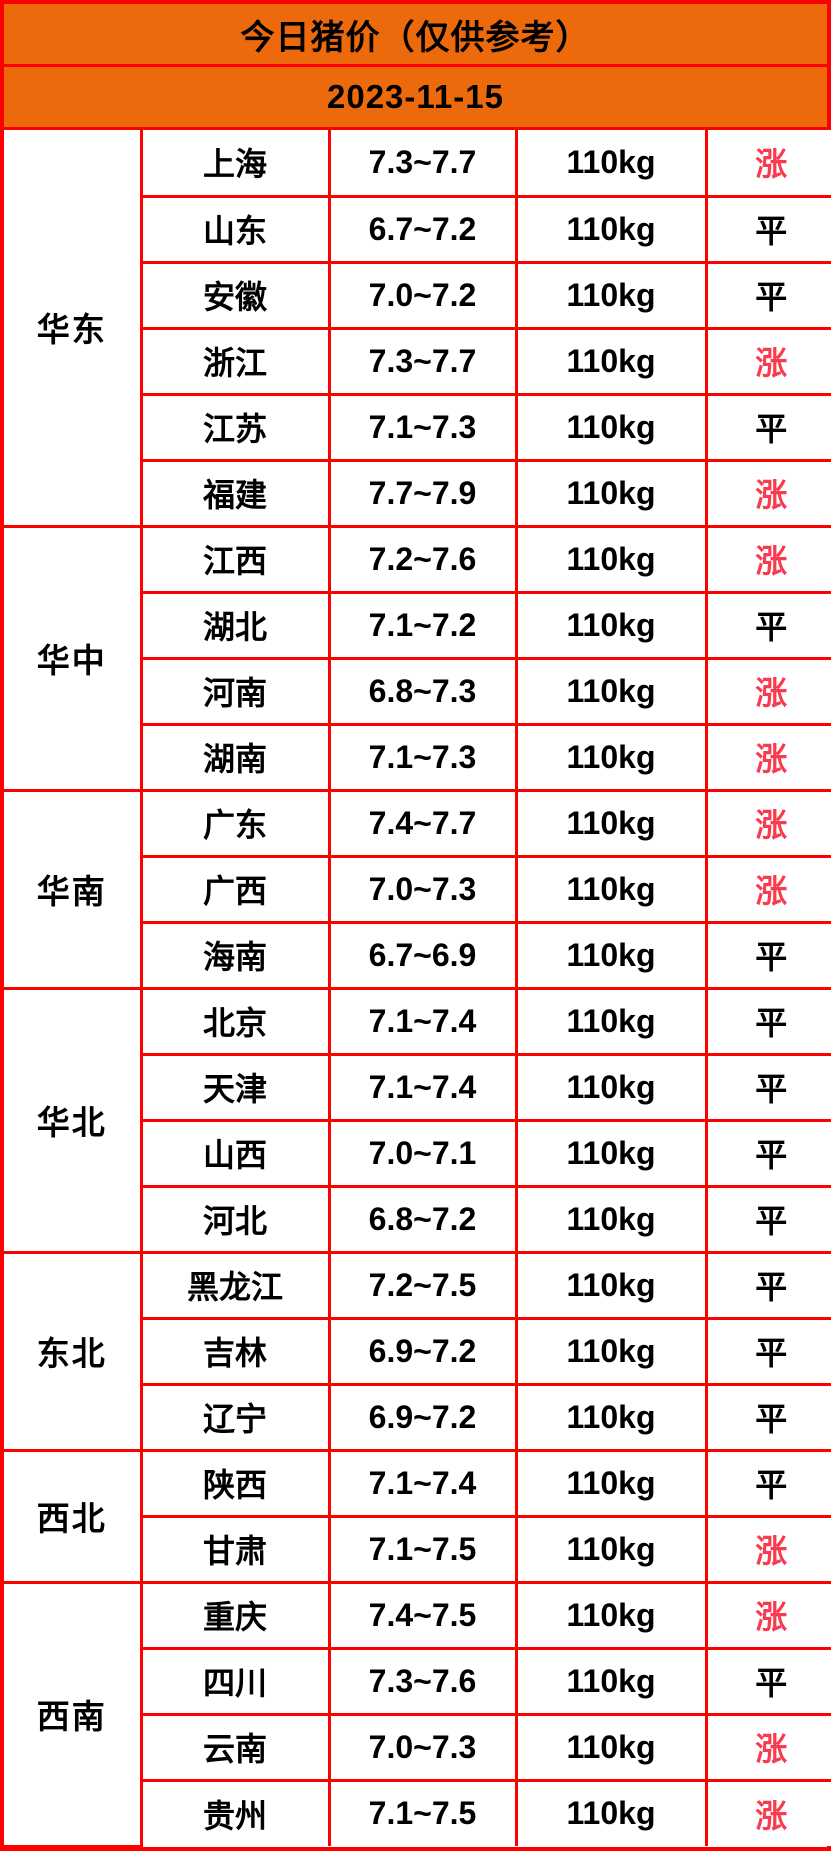  Describe the element at coordinates (235, 889) in the screenshot. I see `province-cell: 广西` at that location.